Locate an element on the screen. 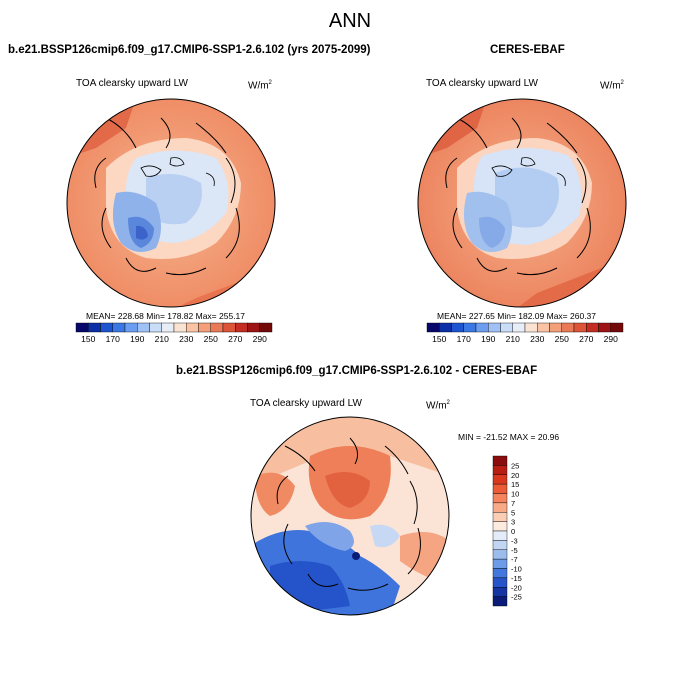 This screenshot has height=700, width=700. panel2-colorbar: 150 170 190 210 230 250 270 290 is located at coordinates (525, 333).